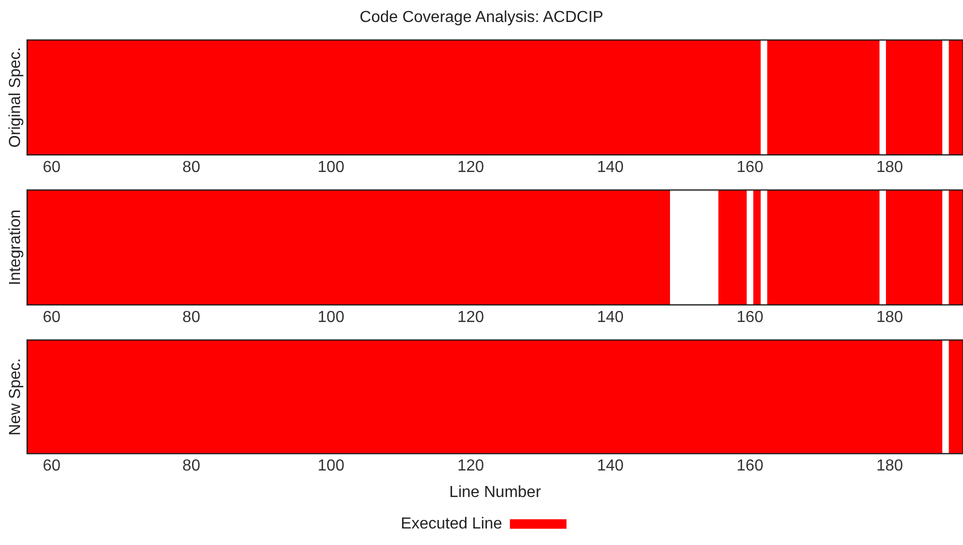  I want to click on y-axis-title: Original Spec., so click(15, 97).